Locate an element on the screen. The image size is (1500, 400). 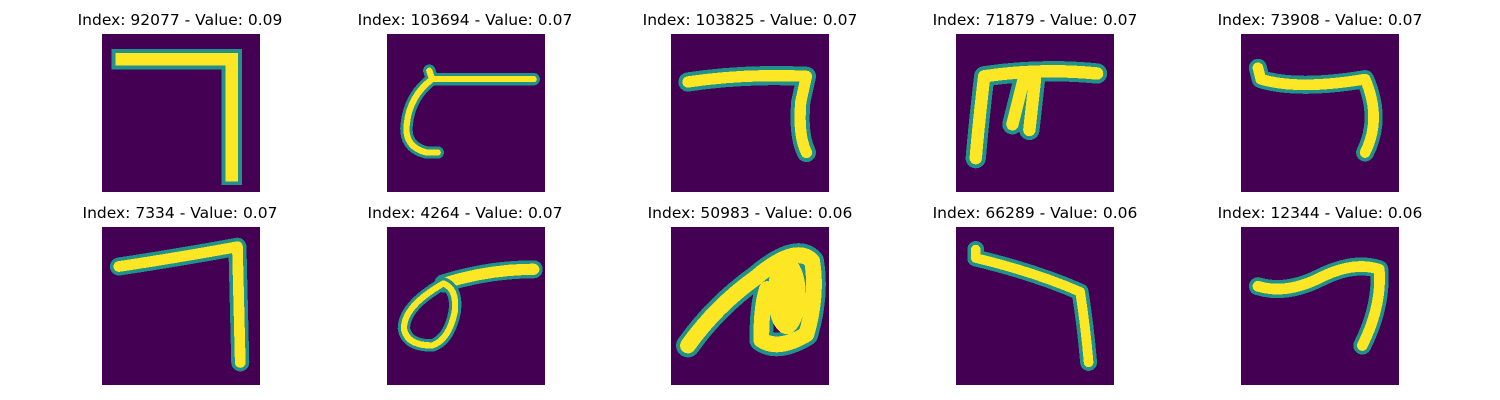
panel-title: Index: 12344 - Value: 0.06 is located at coordinates (1320, 213).